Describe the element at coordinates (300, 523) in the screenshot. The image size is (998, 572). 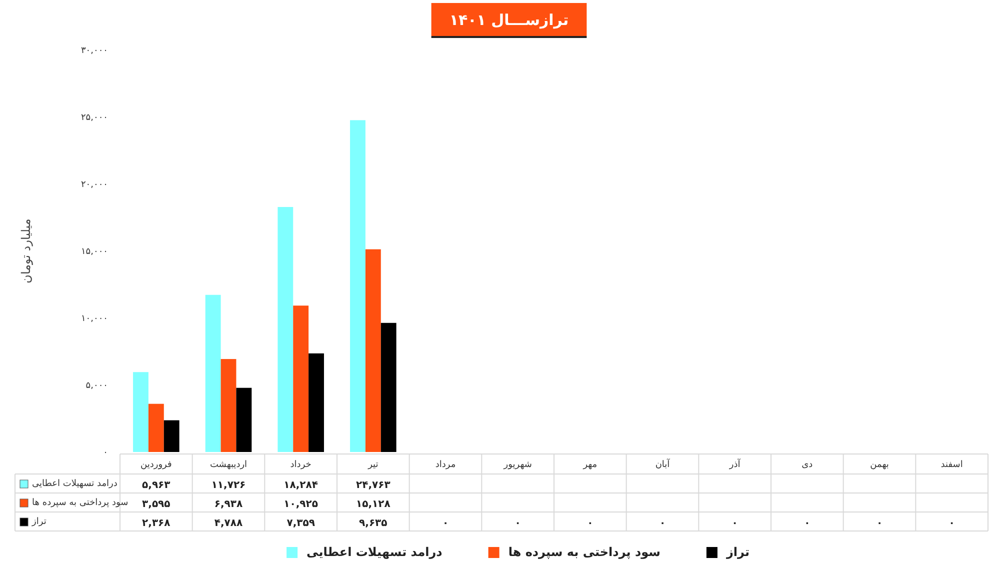
I see `data-label: ۷,۳۵۹` at that location.